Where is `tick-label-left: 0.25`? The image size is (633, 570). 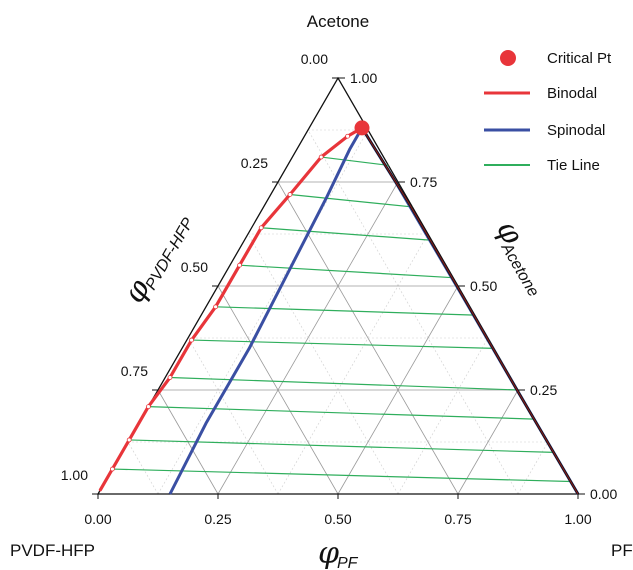
tick-label-left: 0.25 is located at coordinates (254, 163).